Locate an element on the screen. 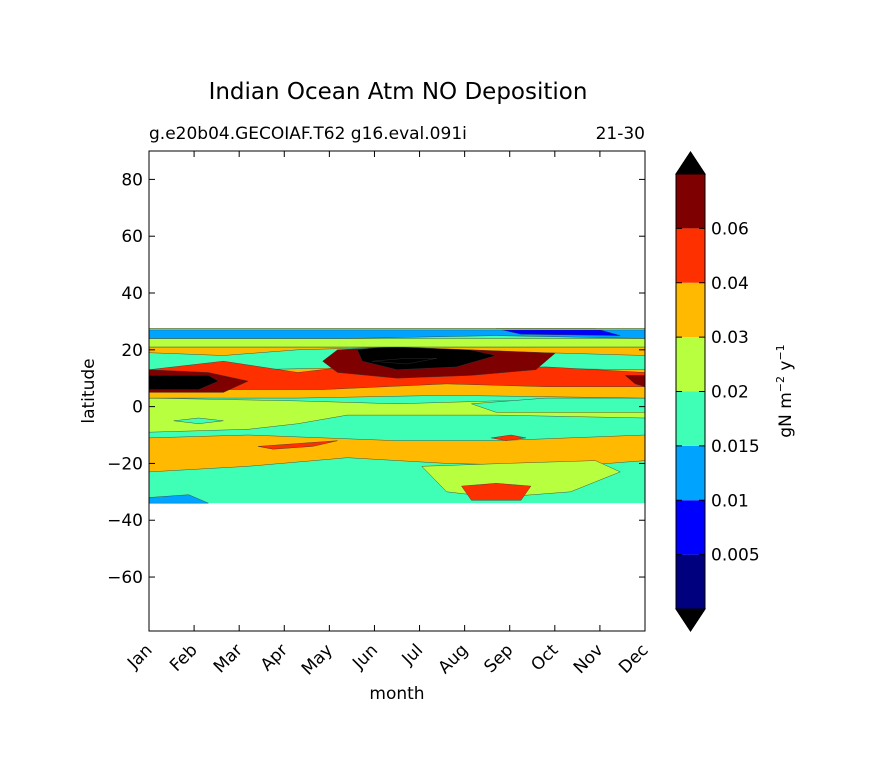  colorbar-outline is located at coordinates (690, 391).